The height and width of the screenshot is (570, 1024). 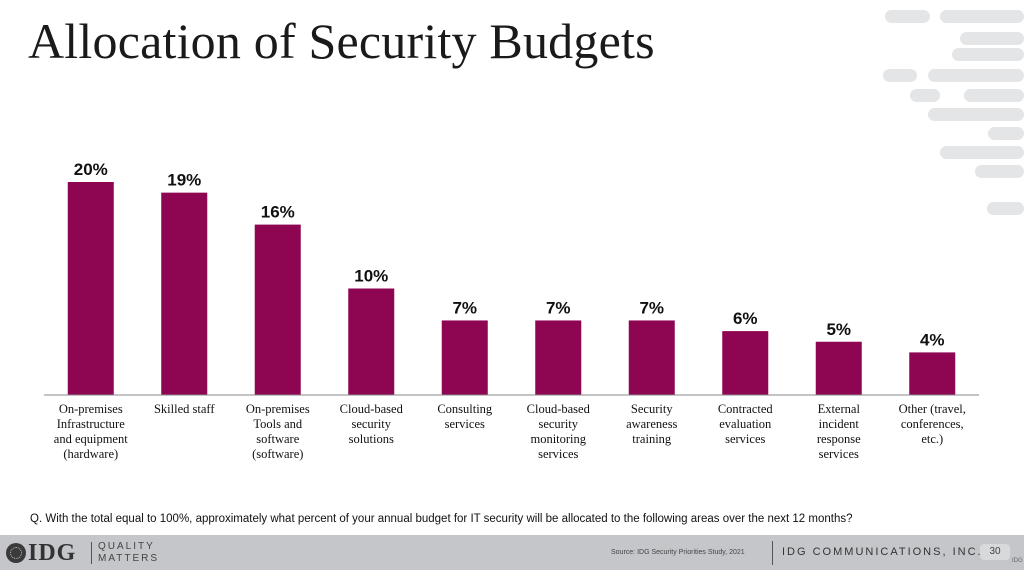 What do you see at coordinates (839, 439) in the screenshot?
I see `category-label: response` at bounding box center [839, 439].